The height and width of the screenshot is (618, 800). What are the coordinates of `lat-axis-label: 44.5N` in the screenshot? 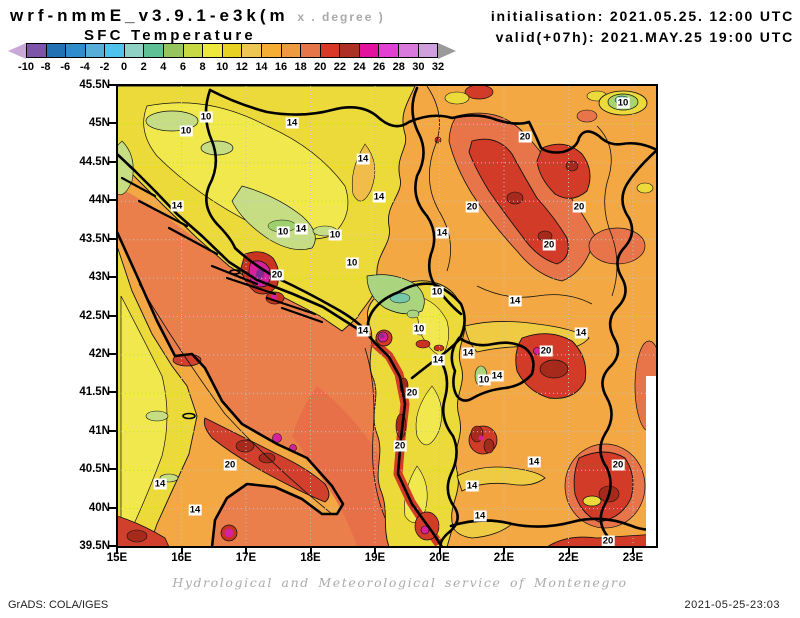 It's located at (94, 161).